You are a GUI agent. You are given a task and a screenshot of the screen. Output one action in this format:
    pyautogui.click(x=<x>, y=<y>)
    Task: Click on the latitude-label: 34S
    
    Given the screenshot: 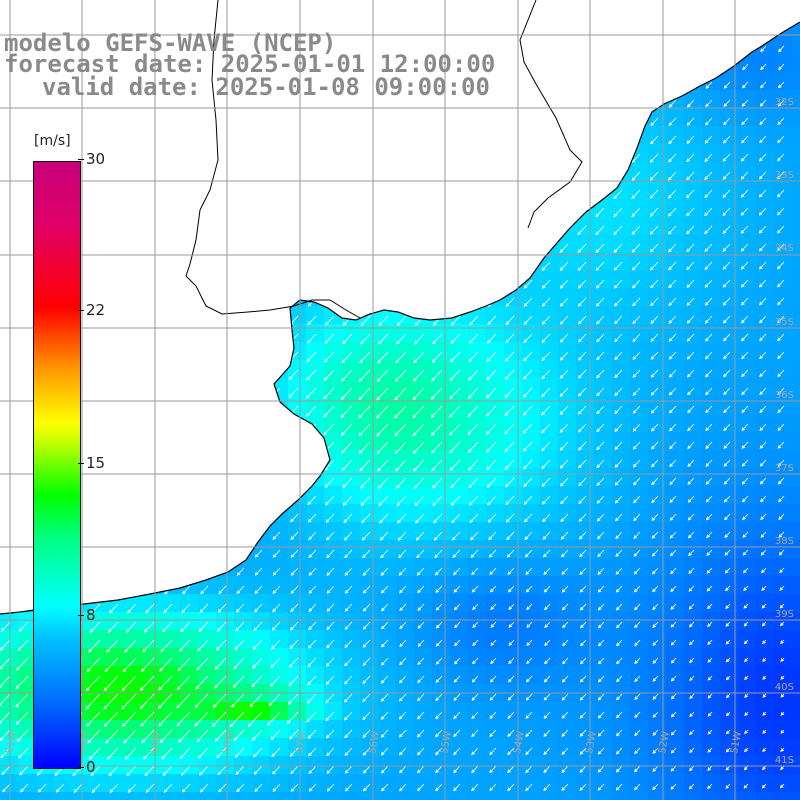 What is the action you would take?
    pyautogui.click(x=784, y=248)
    